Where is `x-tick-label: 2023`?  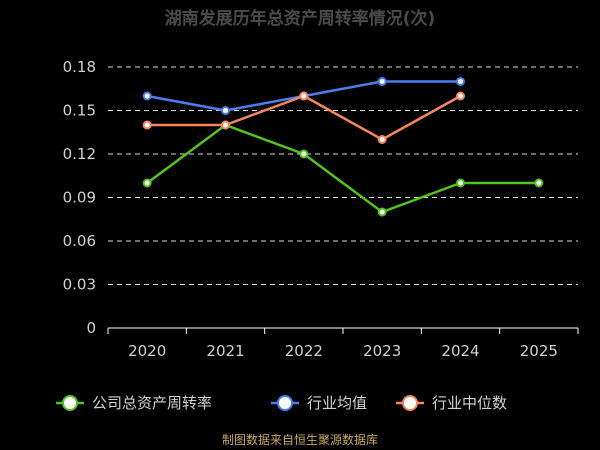
x-tick-label: 2023 is located at coordinates (382, 351).